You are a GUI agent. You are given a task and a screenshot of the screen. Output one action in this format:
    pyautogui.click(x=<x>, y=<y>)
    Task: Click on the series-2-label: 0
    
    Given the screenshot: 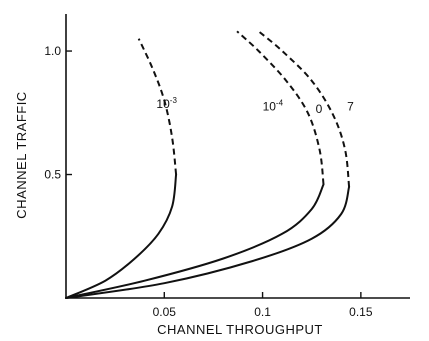 What is the action you would take?
    pyautogui.click(x=319, y=109)
    